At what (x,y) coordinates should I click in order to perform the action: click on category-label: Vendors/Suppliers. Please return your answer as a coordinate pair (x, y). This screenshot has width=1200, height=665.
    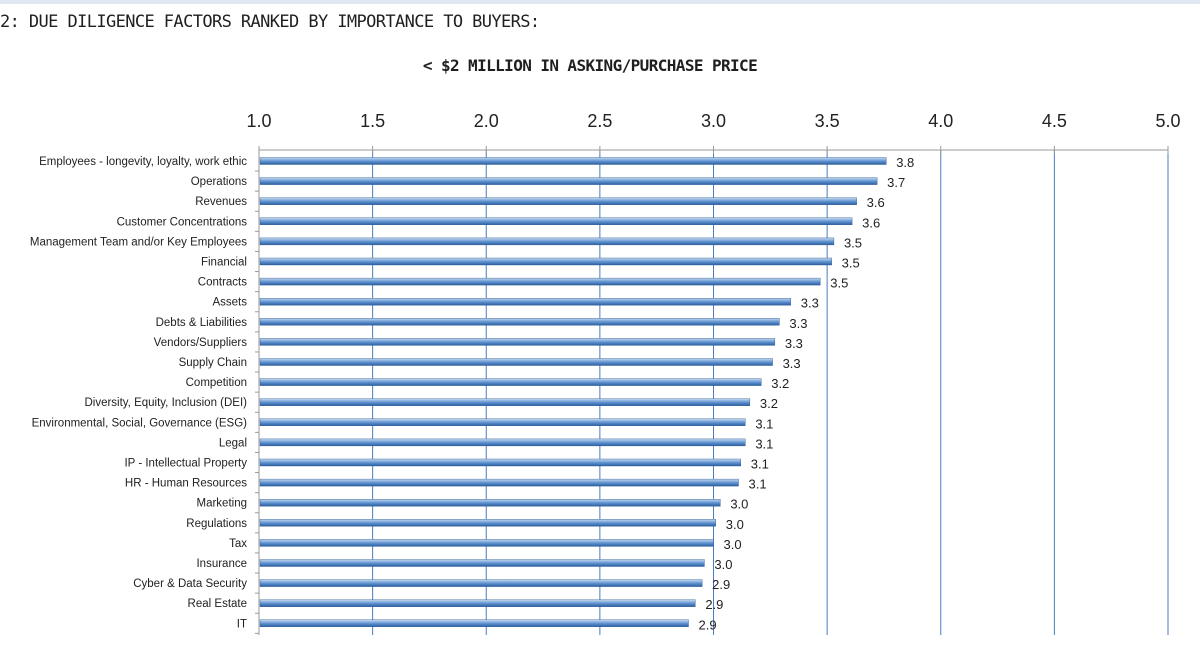
    Looking at the image, I should click on (201, 343).